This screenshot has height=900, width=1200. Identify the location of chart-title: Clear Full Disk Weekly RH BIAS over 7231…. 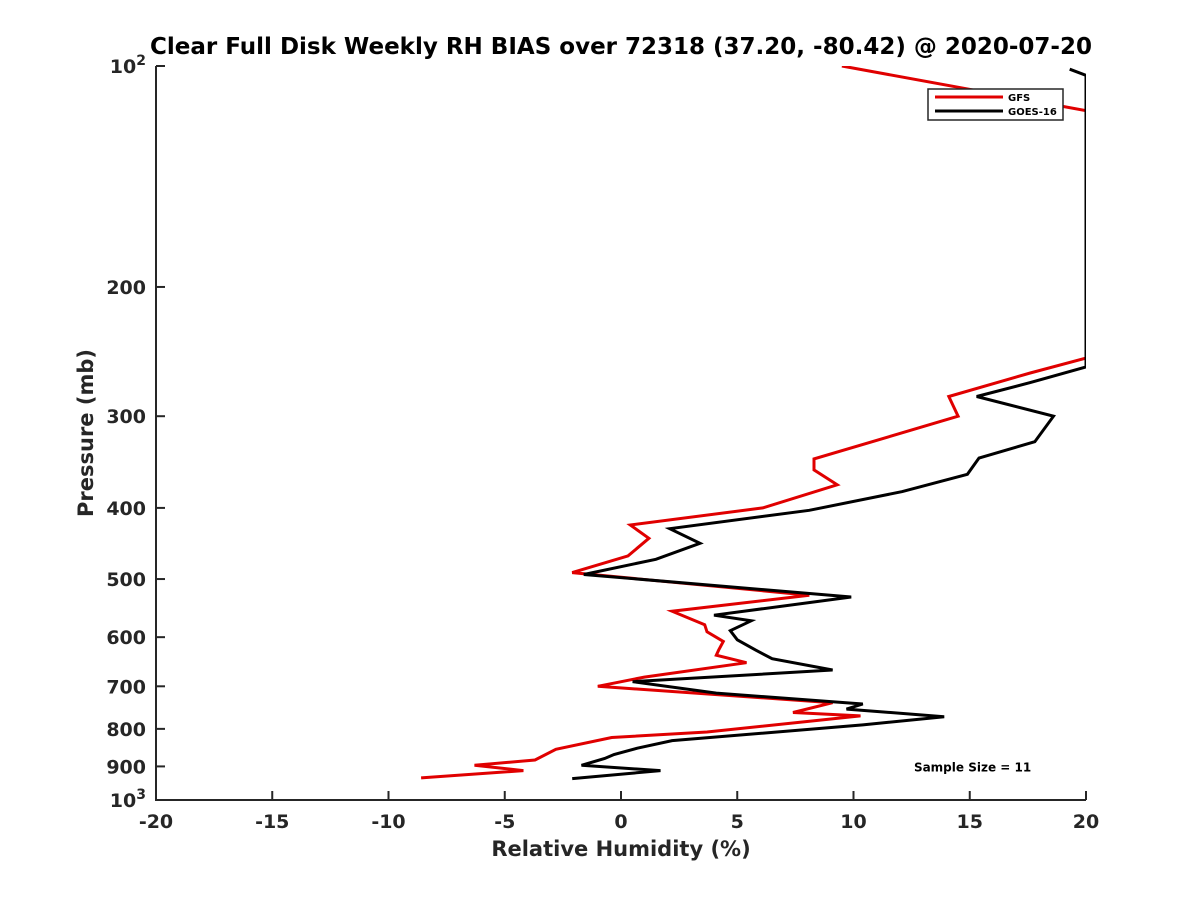
(621, 47).